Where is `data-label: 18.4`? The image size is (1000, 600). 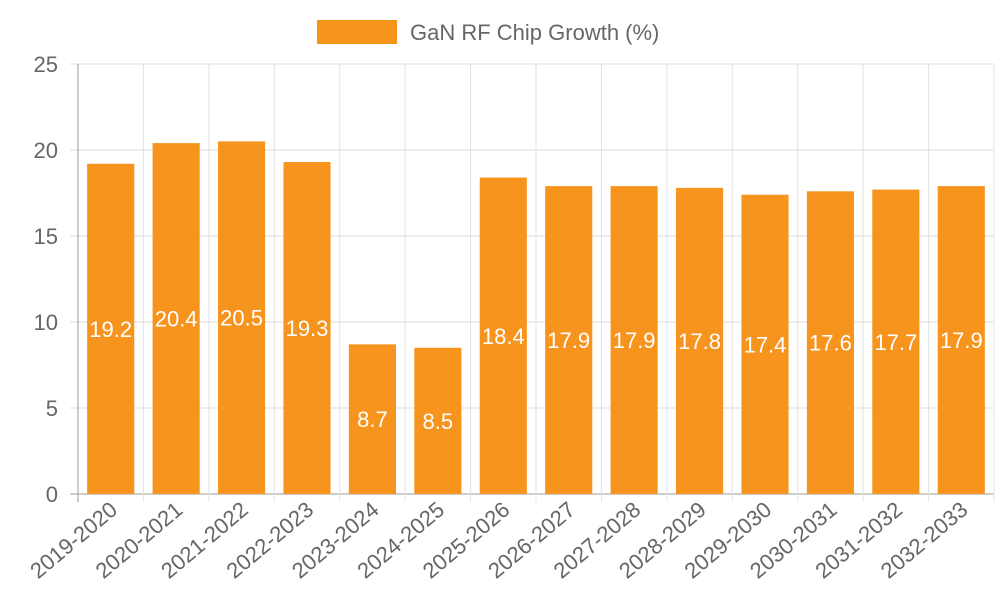 data-label: 18.4 is located at coordinates (503, 336).